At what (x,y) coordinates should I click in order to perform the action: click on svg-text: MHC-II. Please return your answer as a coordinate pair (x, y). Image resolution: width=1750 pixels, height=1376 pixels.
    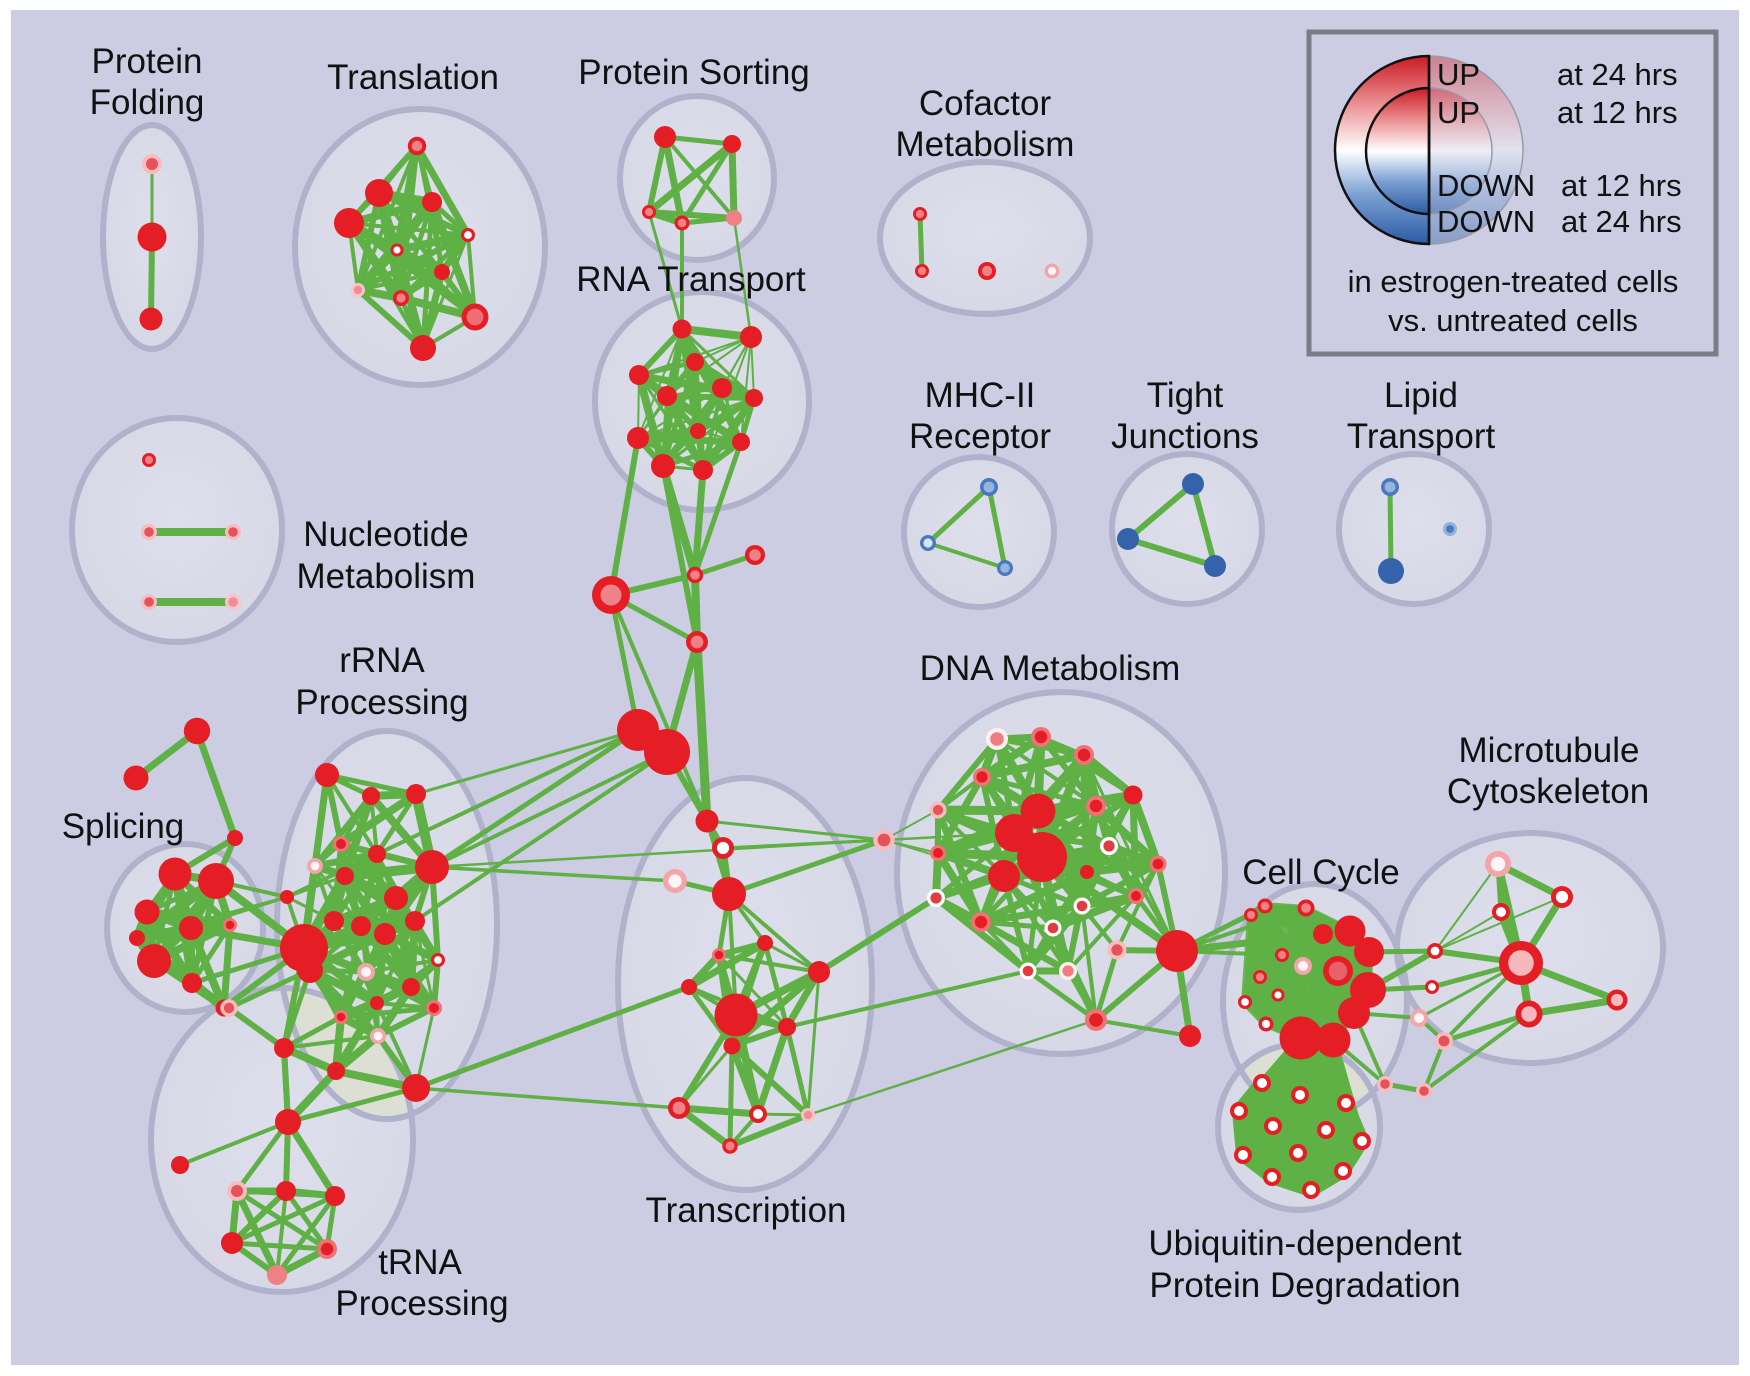
    Looking at the image, I should click on (980, 395).